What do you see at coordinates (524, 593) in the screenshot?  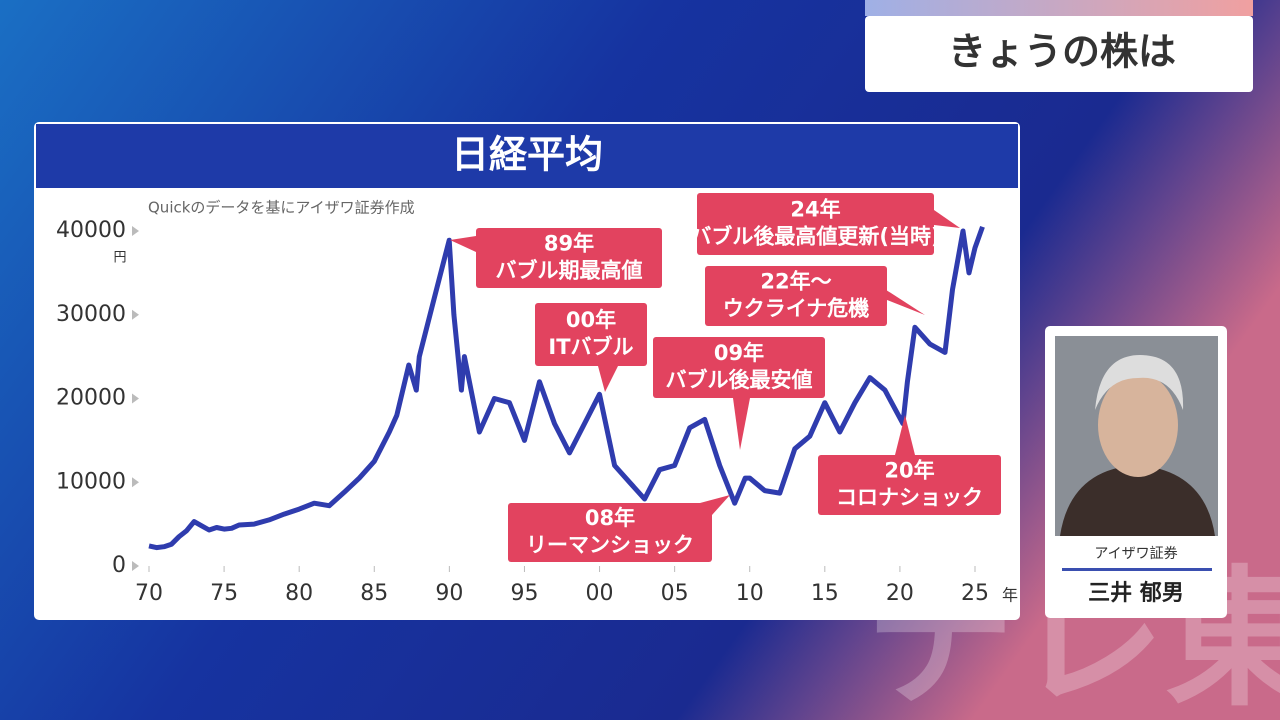 I see `x-tick-label: 95` at bounding box center [524, 593].